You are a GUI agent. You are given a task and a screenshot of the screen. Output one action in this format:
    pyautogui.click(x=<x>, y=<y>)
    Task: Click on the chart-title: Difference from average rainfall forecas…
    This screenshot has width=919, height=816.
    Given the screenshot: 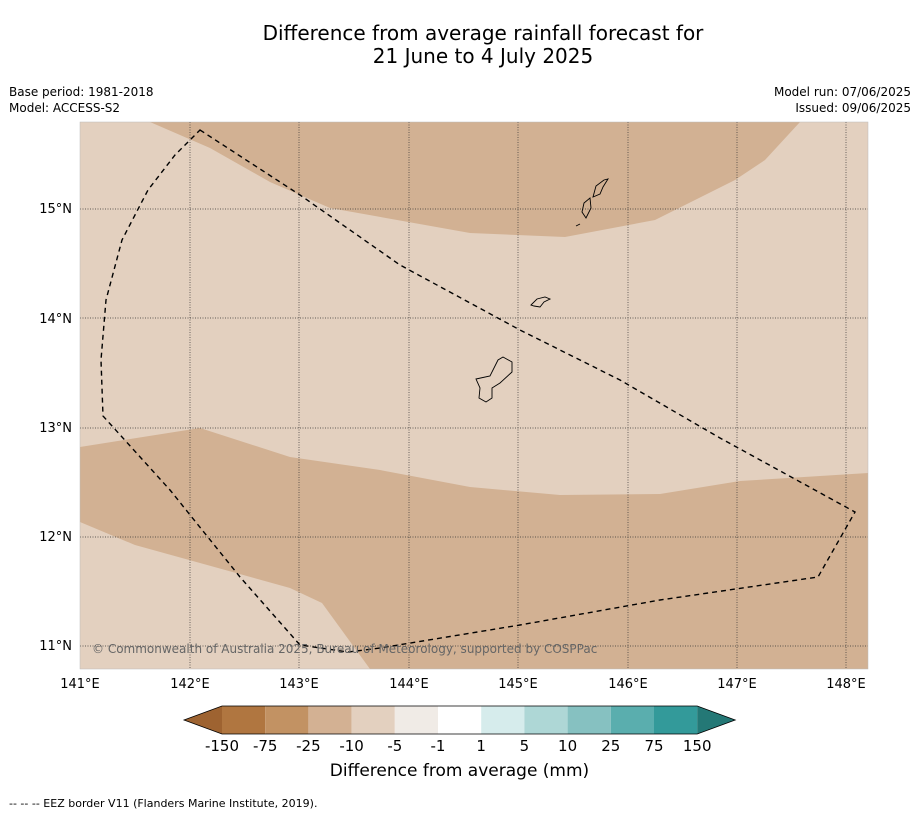 What is the action you would take?
    pyautogui.click(x=459, y=45)
    